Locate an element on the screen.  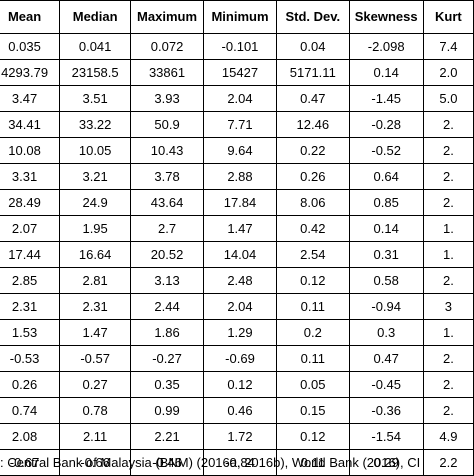
table-cell: 0.58 is located at coordinates (386, 280).